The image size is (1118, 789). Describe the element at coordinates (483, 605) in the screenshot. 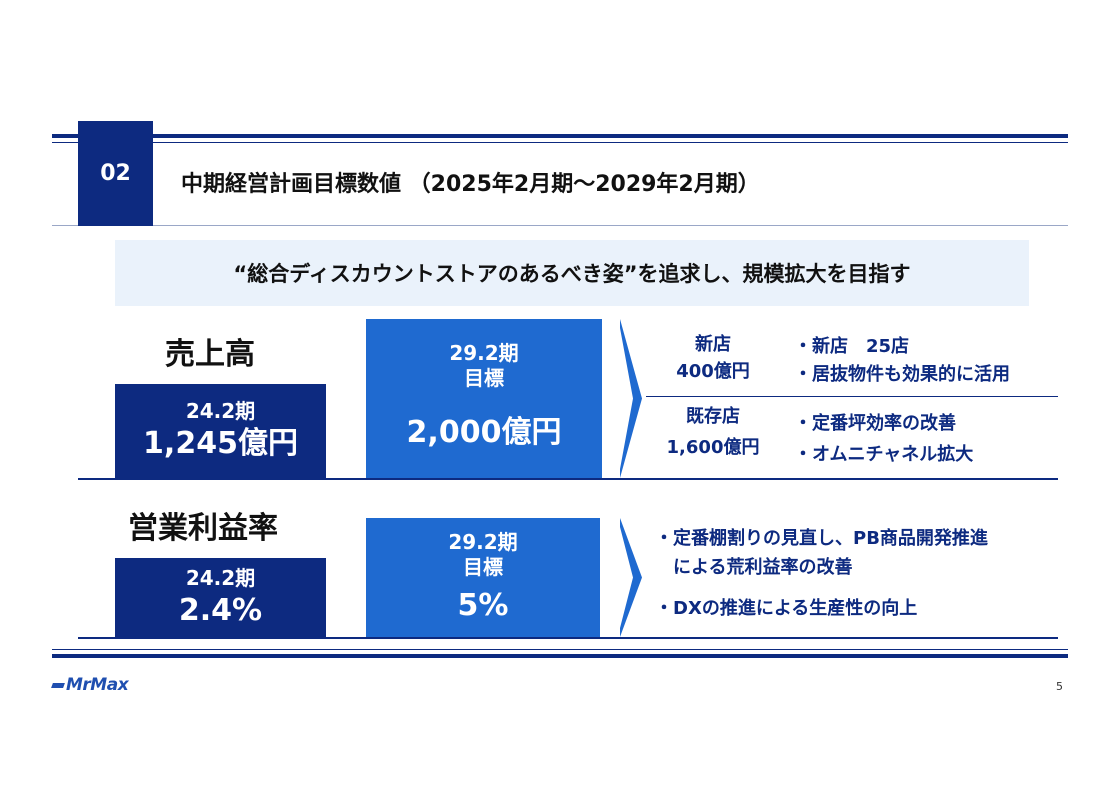

I see `margin-target-value: 5%` at that location.